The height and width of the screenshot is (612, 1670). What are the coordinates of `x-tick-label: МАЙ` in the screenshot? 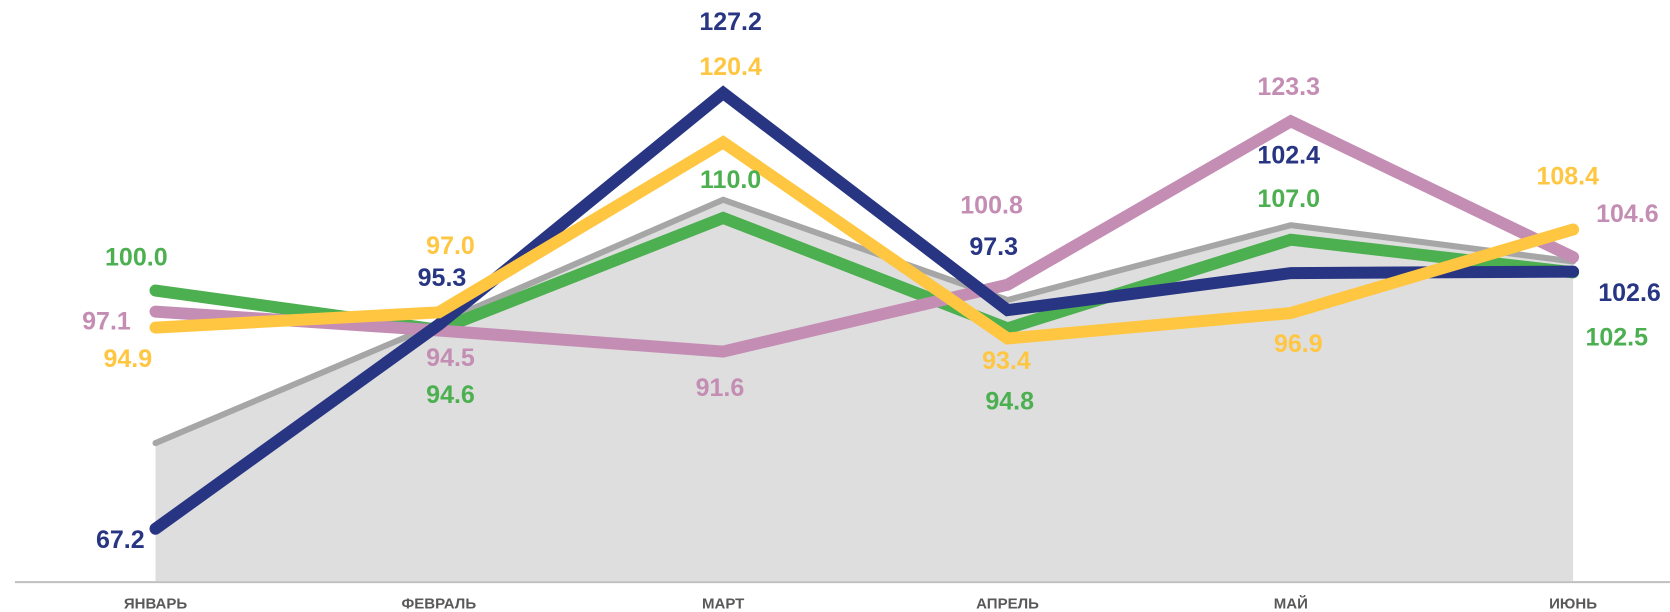 It's located at (1291, 603).